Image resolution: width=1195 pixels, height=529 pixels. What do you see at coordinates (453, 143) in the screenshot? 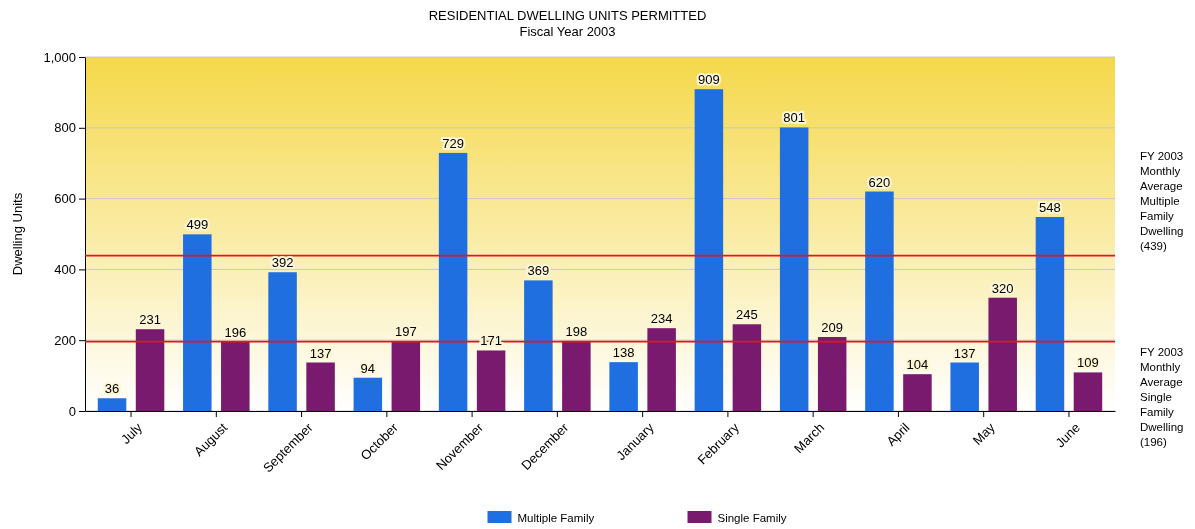
I see `data-label: 729` at bounding box center [453, 143].